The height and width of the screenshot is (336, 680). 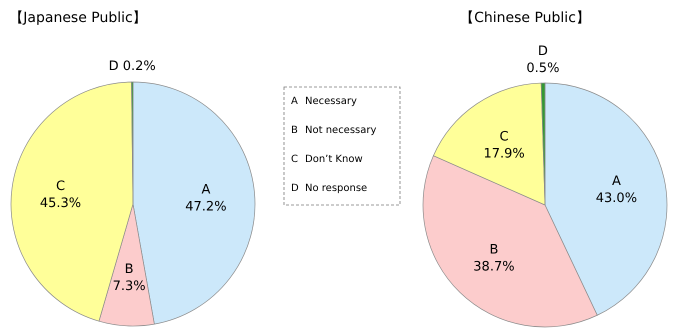 What do you see at coordinates (494, 266) in the screenshot?
I see `data-label: 38.7%` at bounding box center [494, 266].